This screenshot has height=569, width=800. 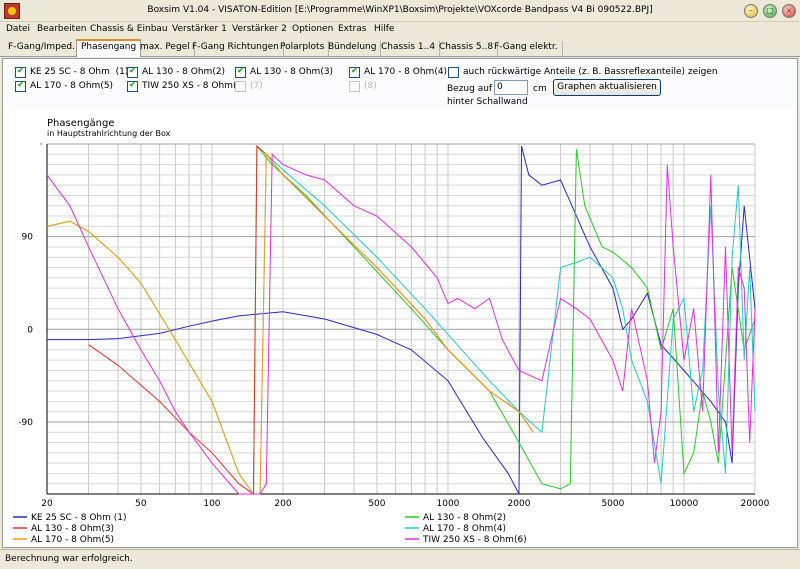 I want to click on minimize-button: –, so click(x=751, y=11).